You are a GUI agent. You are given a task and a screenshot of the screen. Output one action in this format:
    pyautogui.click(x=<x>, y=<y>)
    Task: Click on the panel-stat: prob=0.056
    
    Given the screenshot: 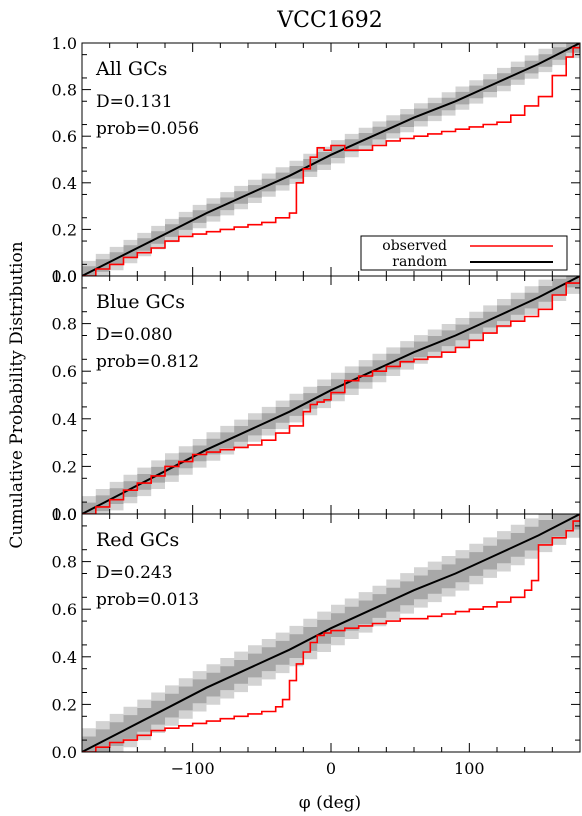 What is the action you would take?
    pyautogui.click(x=147, y=129)
    